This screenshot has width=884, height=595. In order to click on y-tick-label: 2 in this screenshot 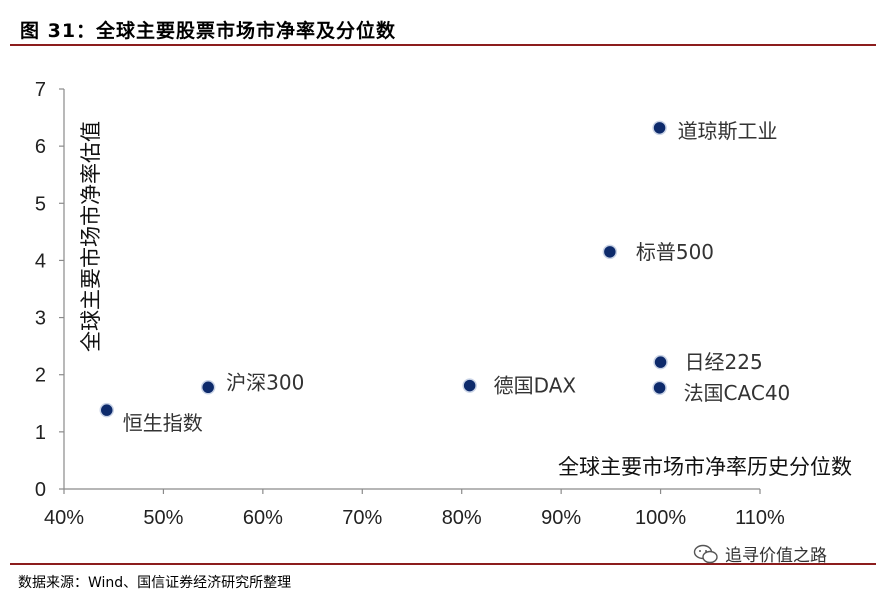, I will do `click(40, 376)`.